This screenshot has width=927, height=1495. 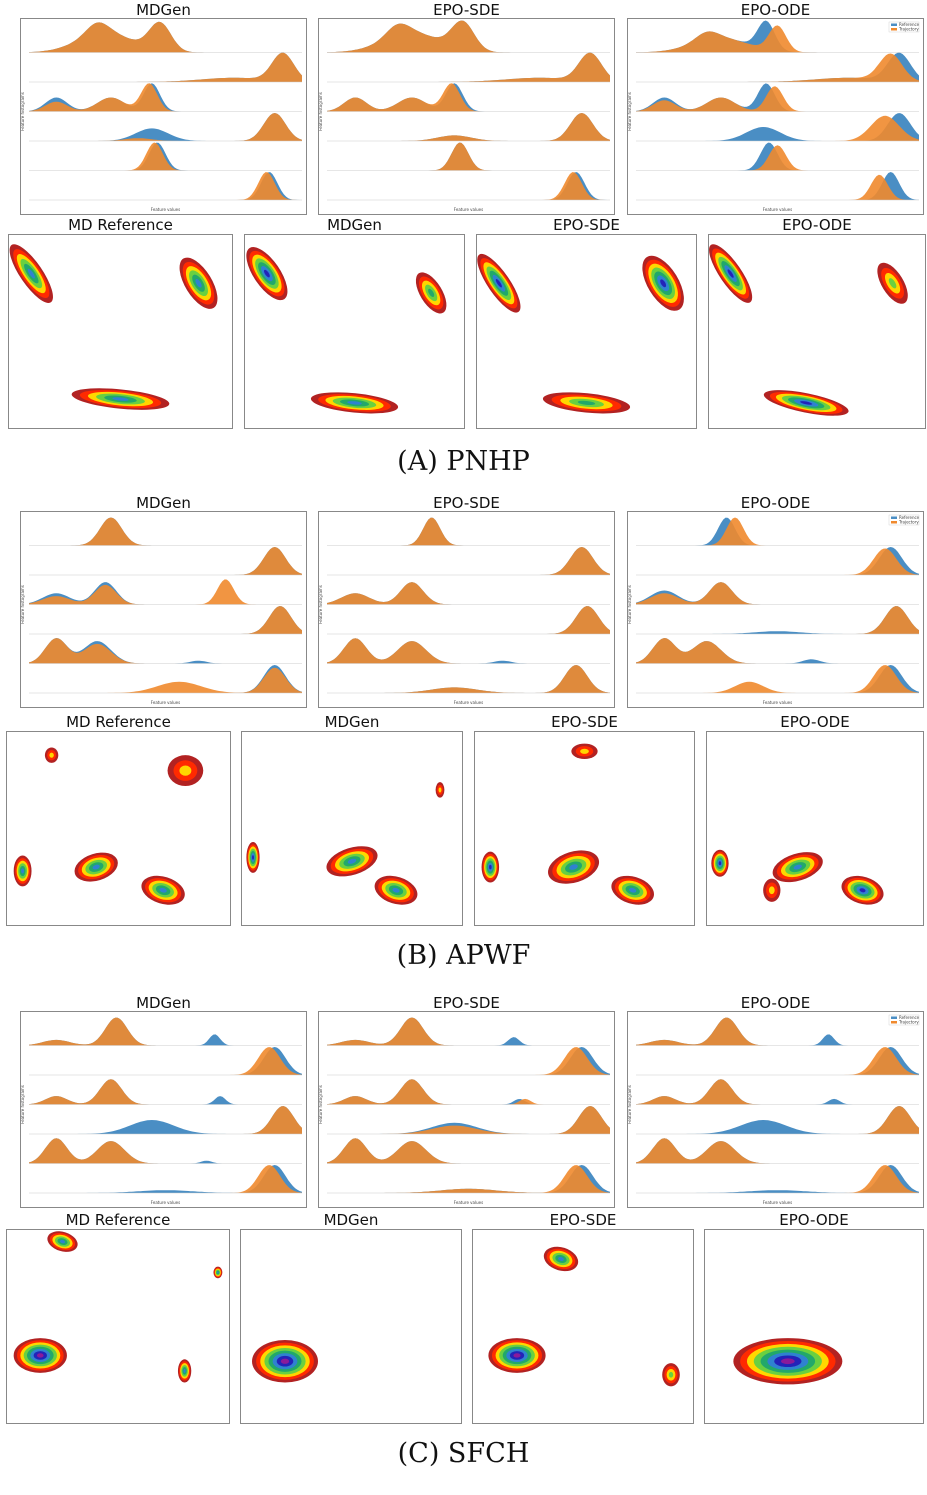 What do you see at coordinates (118, 722) in the screenshot?
I see `map-title: MD Reference` at bounding box center [118, 722].